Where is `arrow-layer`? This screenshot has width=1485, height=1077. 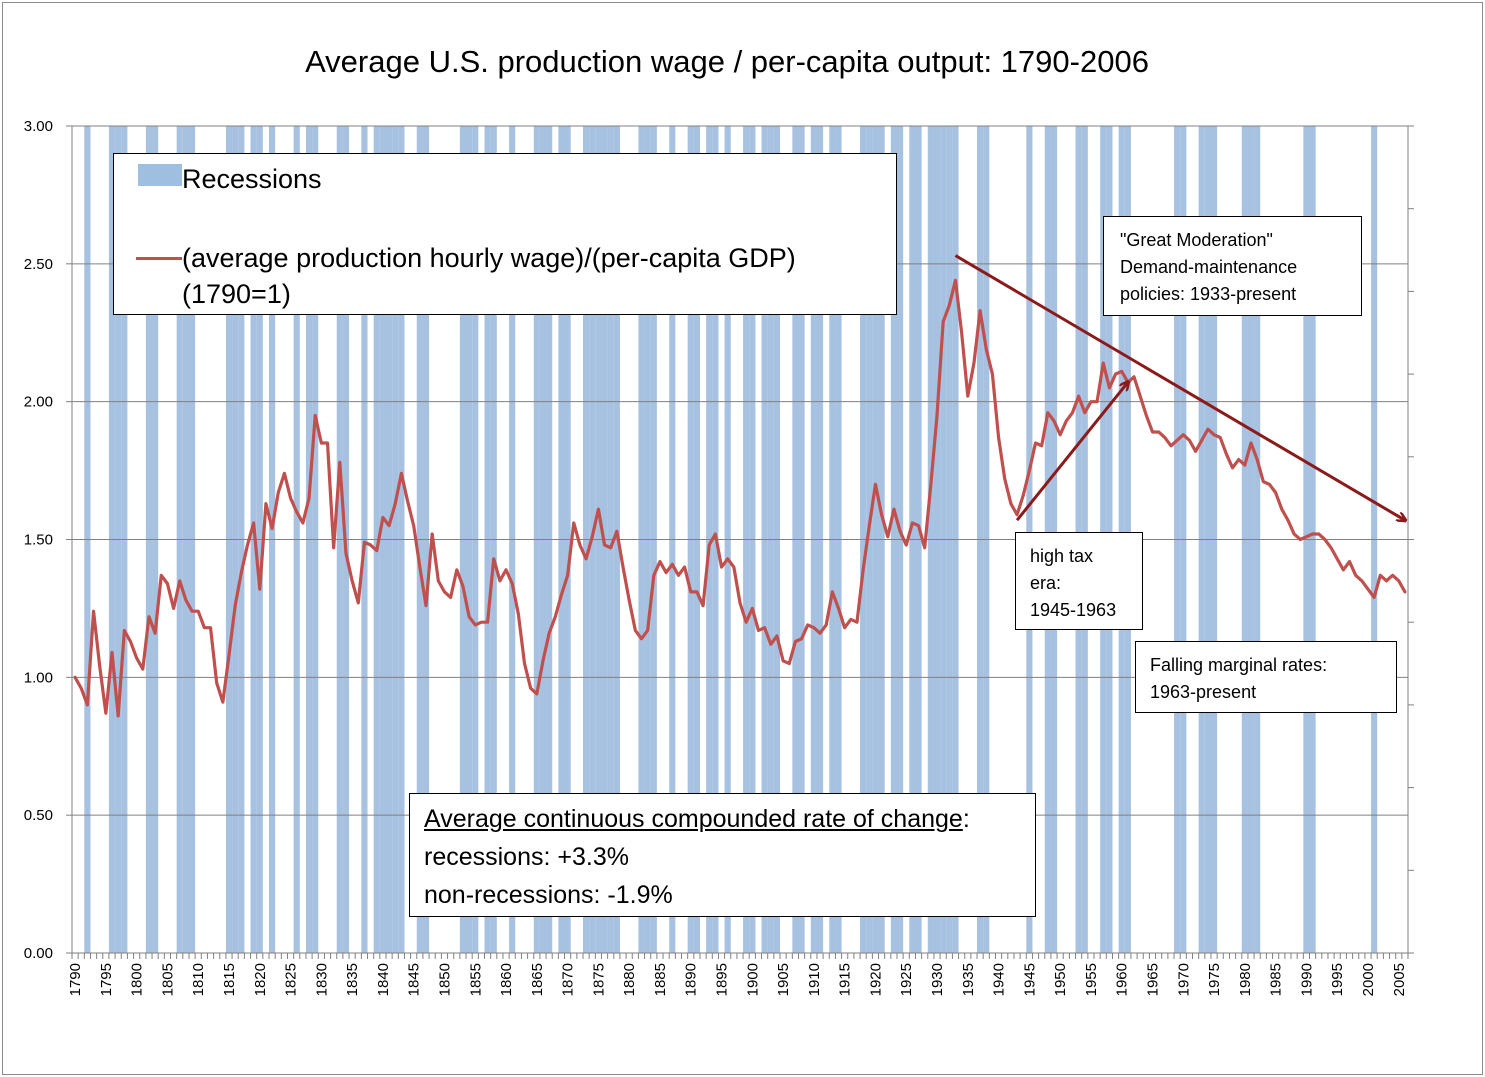
arrow-layer is located at coordinates (1179, 388).